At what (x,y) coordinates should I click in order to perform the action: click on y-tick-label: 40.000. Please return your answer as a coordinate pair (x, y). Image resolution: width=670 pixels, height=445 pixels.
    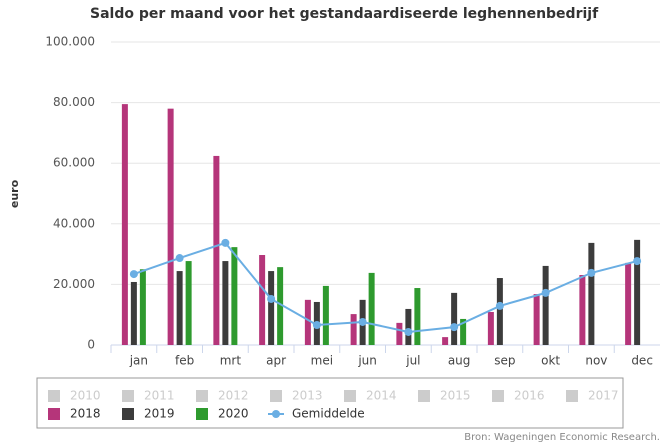
    Looking at the image, I should click on (74, 223).